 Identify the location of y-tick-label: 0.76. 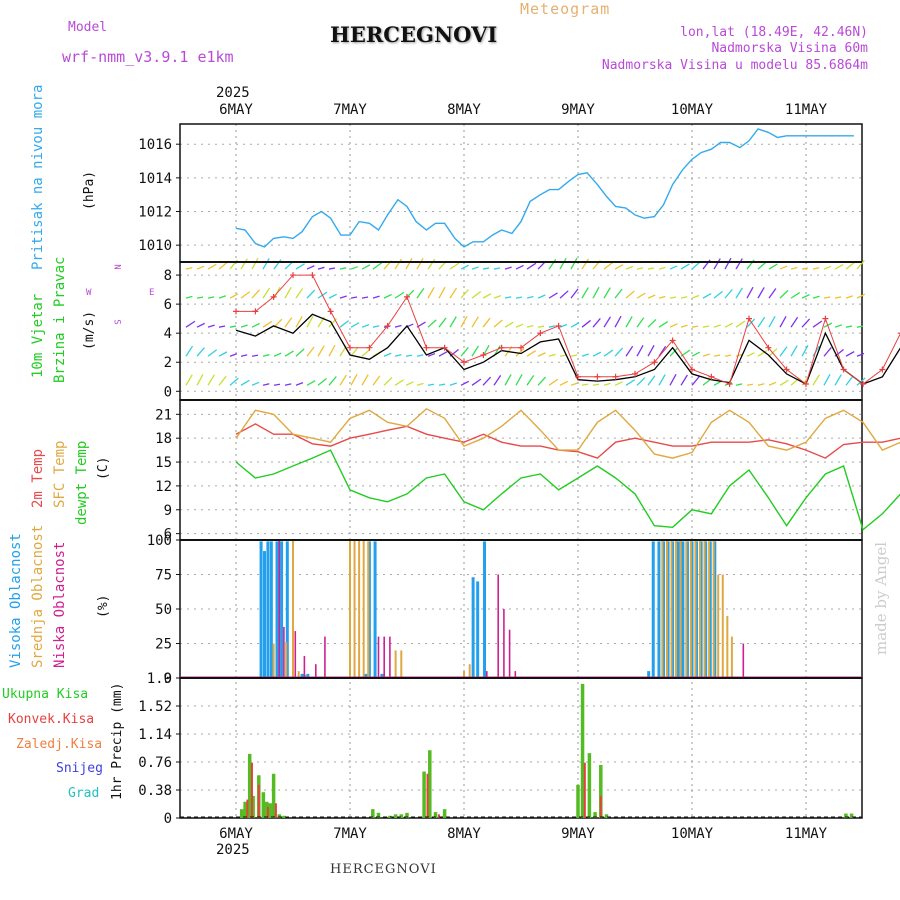
(155, 763).